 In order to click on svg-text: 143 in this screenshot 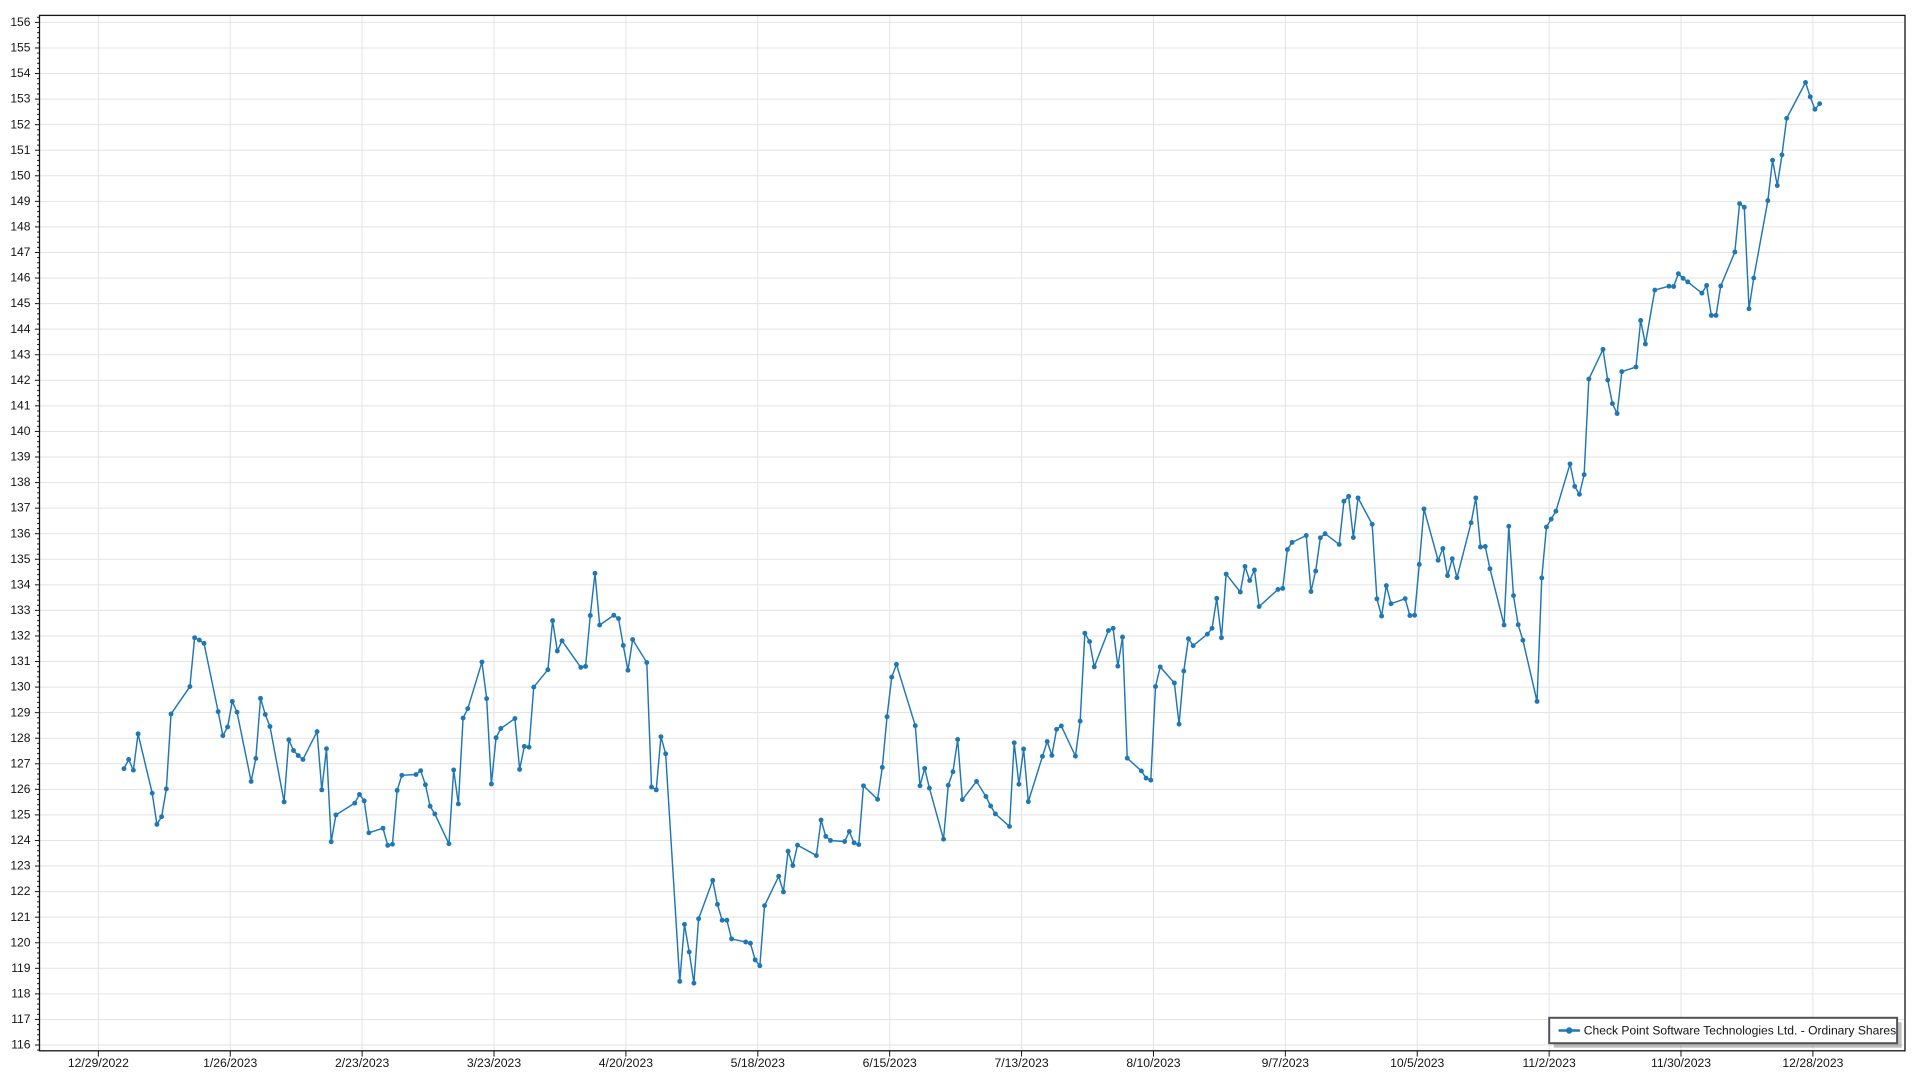, I will do `click(20, 354)`.